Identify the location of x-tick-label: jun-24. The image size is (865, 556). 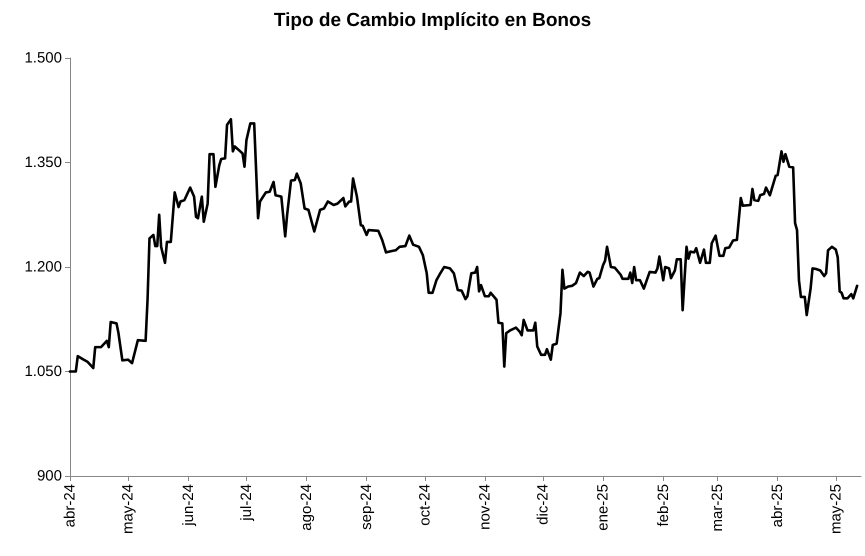
(188, 505).